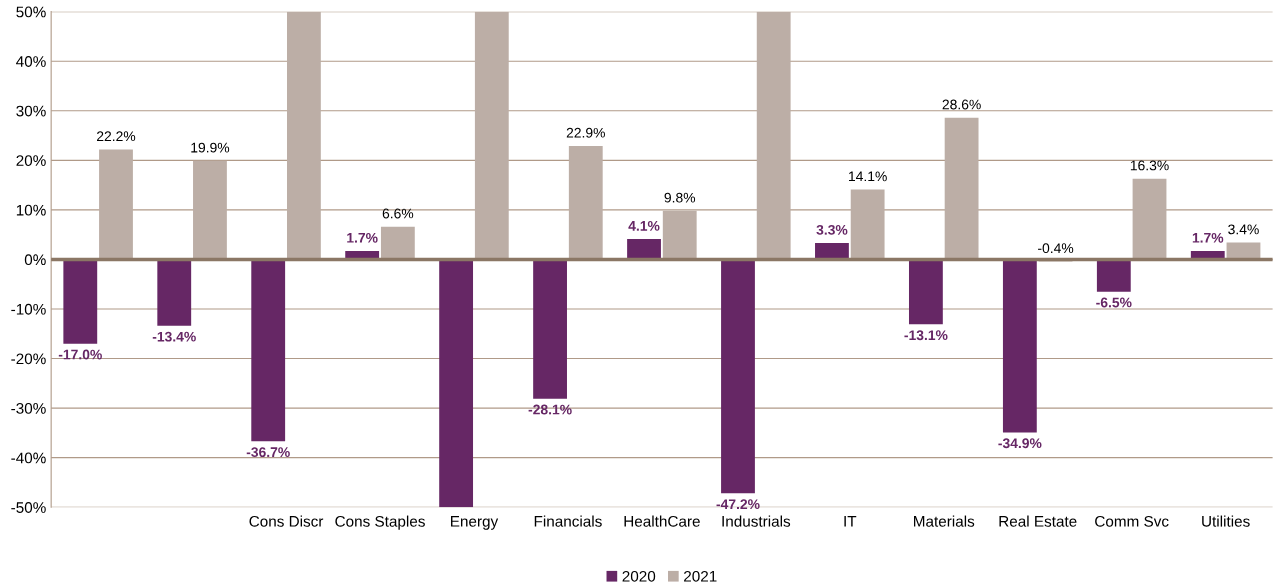  What do you see at coordinates (1038, 521) in the screenshot?
I see `x-tick-label: Real Estate` at bounding box center [1038, 521].